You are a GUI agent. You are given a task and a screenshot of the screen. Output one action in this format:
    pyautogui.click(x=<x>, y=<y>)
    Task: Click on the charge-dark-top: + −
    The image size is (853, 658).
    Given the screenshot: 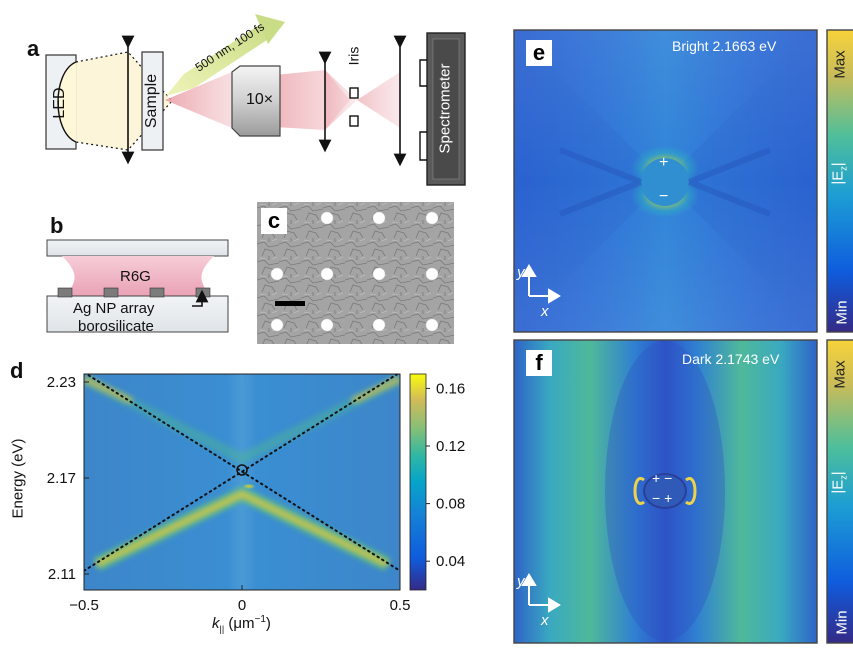 What is the action you would take?
    pyautogui.click(x=662, y=478)
    